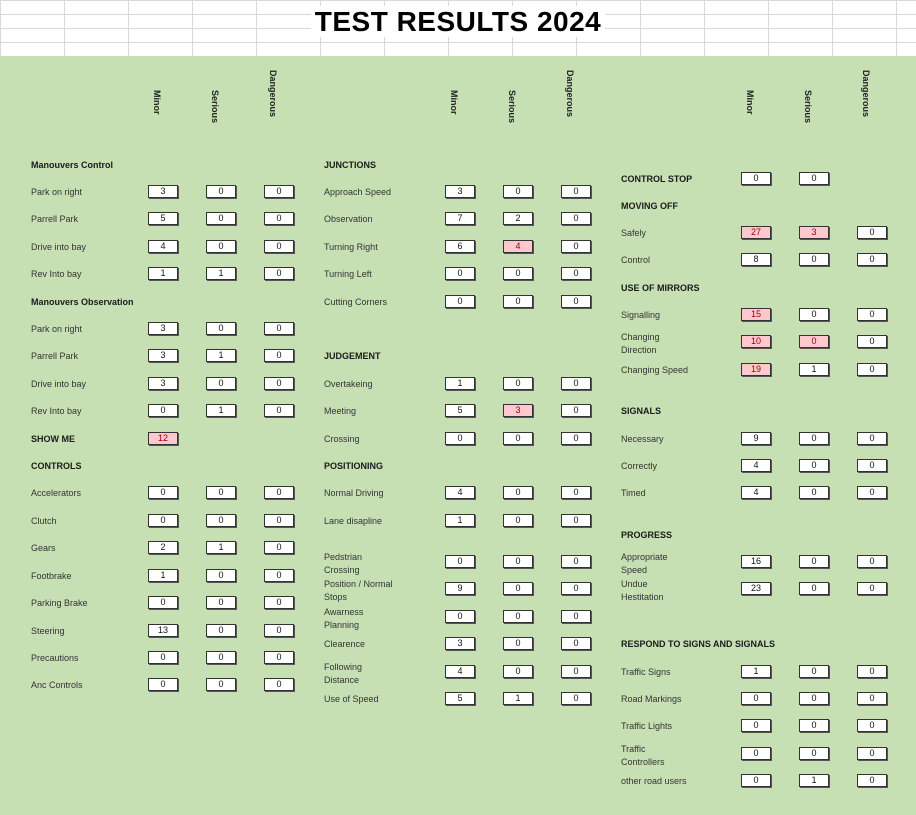 The width and height of the screenshot is (916, 815). I want to click on row-label: Traffic Lights, so click(647, 726).